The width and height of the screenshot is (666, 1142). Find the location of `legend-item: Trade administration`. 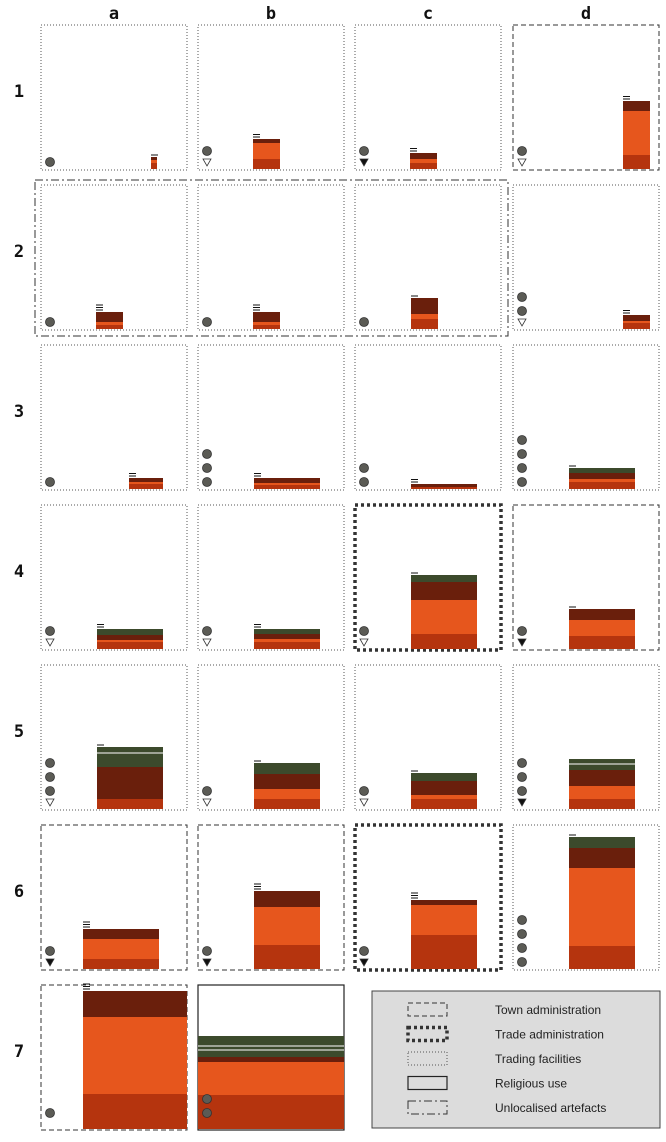

legend-item: Trade administration is located at coordinates (505, 1034).